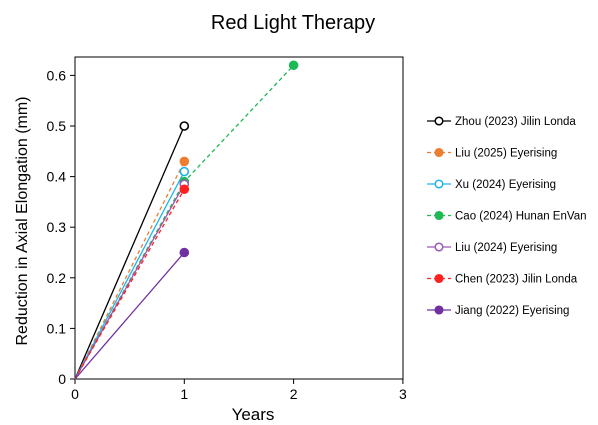 This screenshot has width=598, height=425. I want to click on legend-label: Liu (2025) Eyerising, so click(506, 154).